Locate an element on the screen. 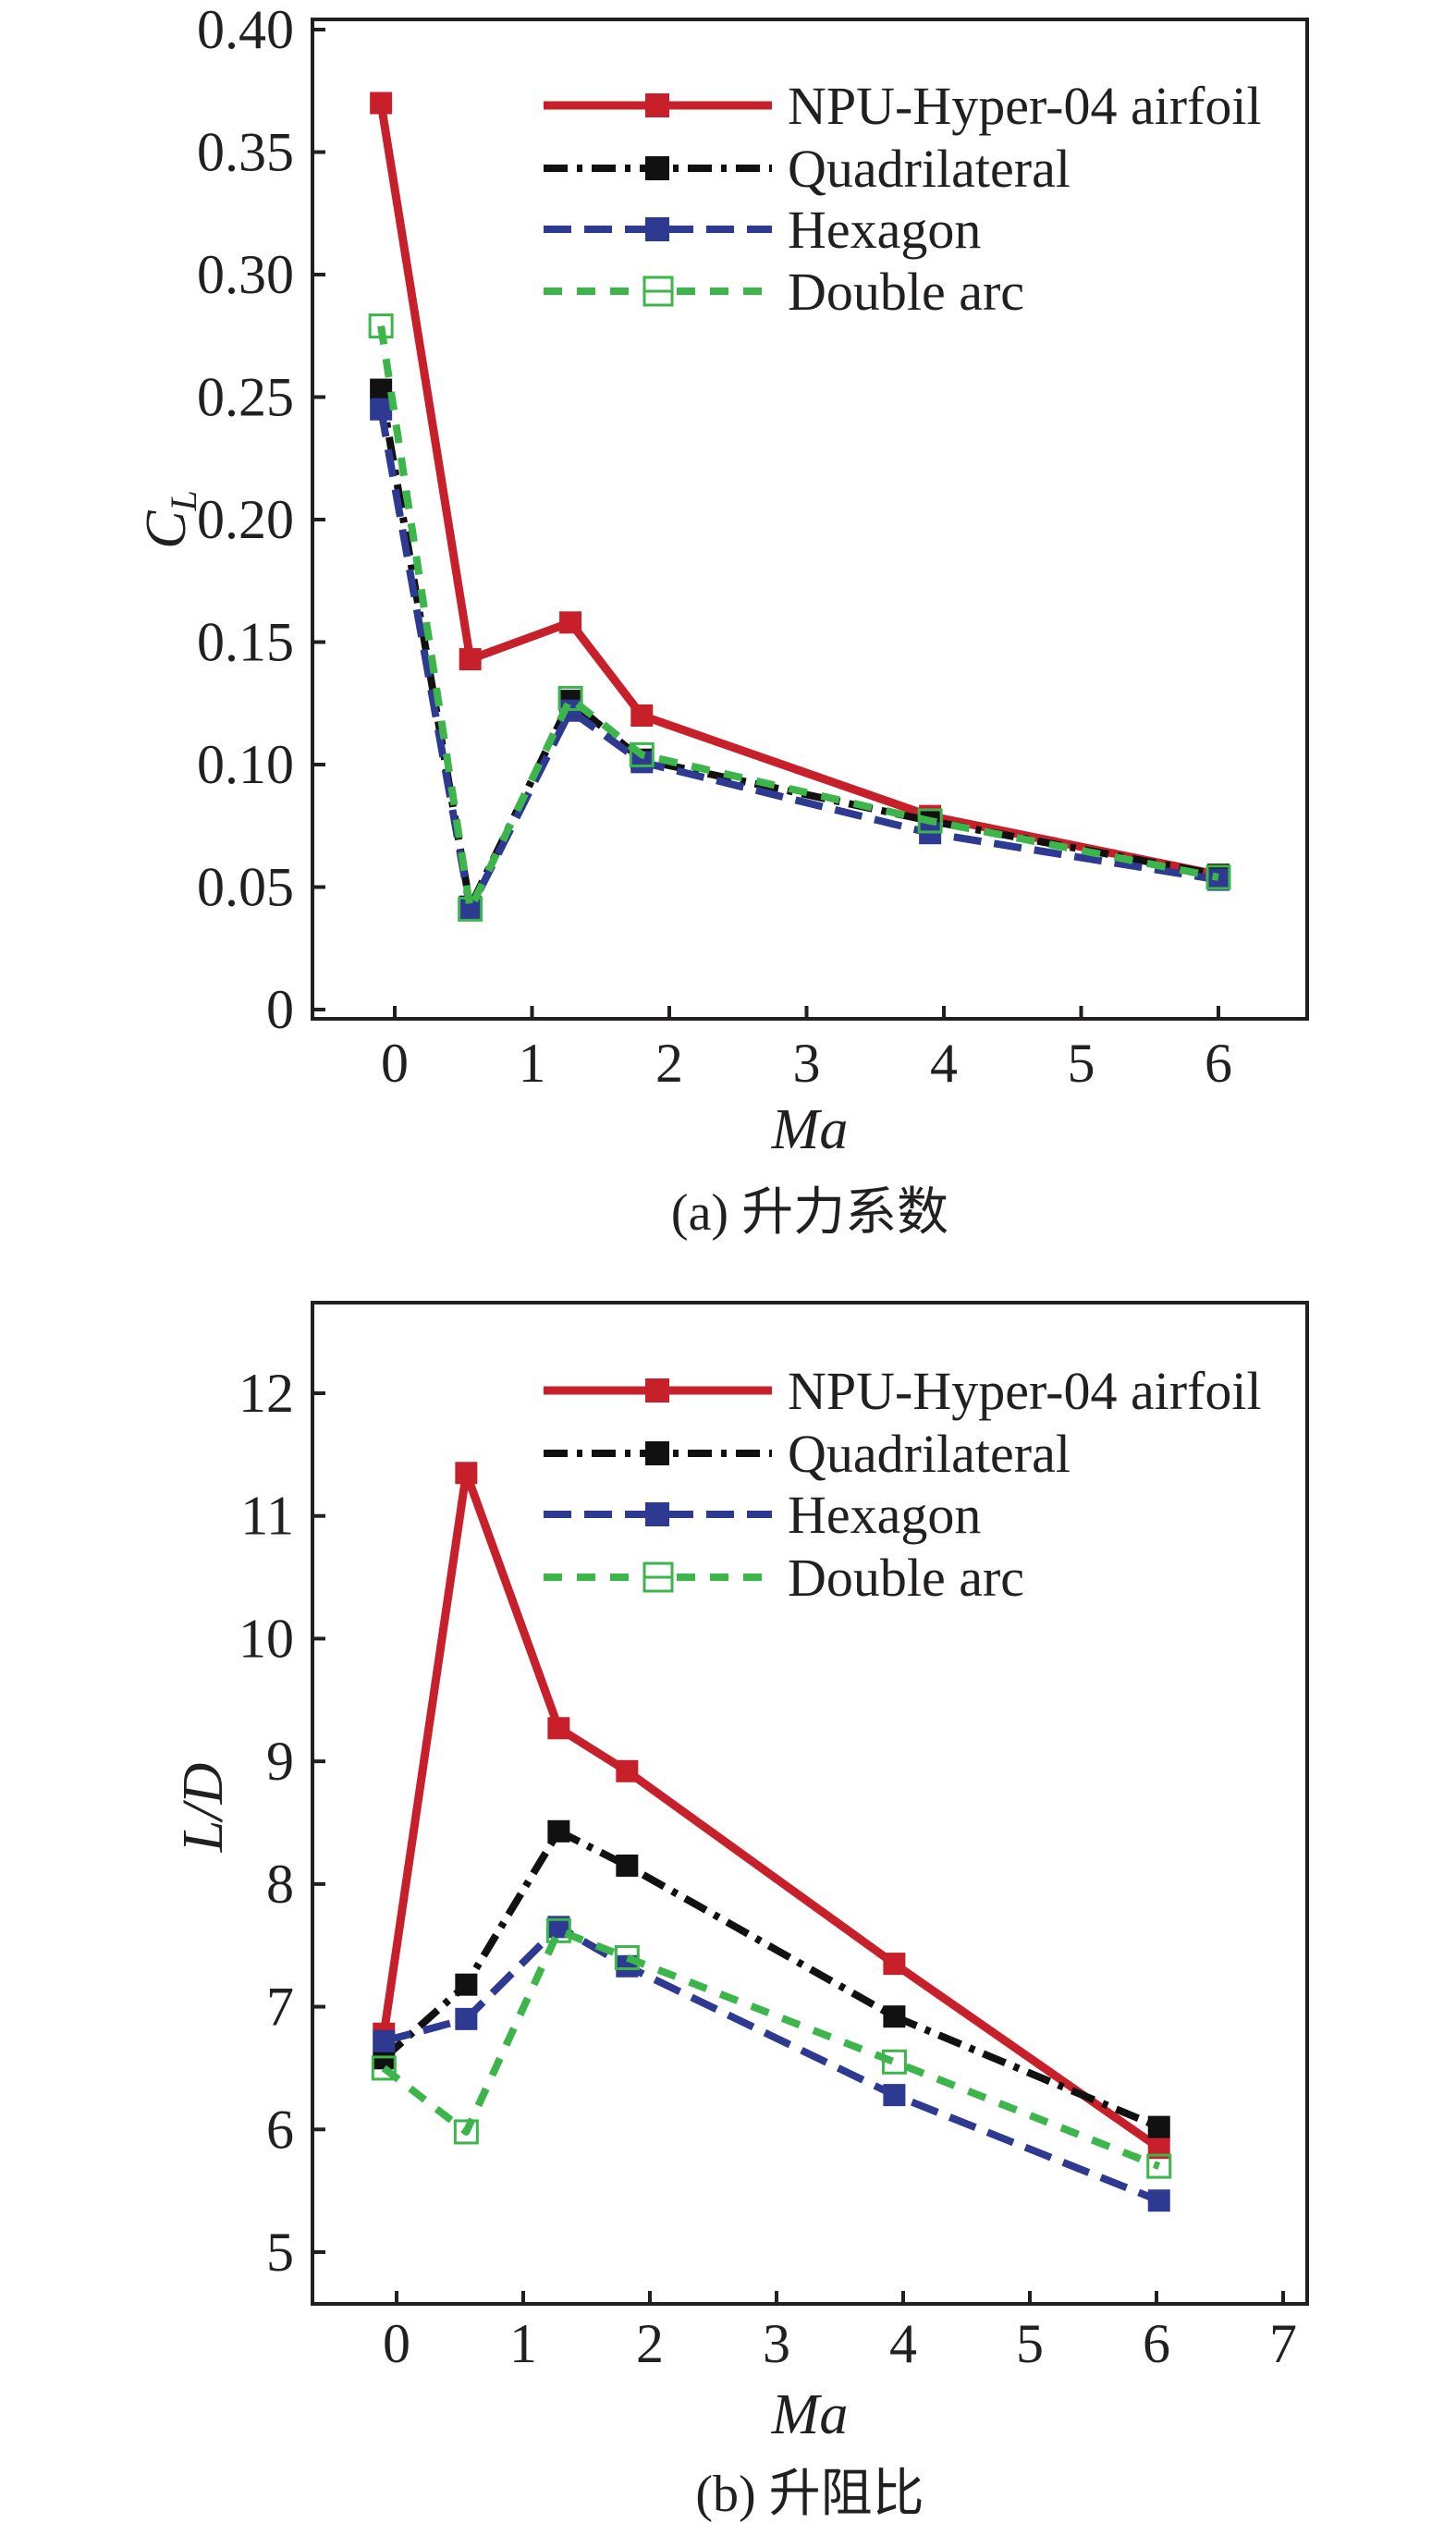 The height and width of the screenshot is (2523, 1456). y-tick-label: 6 is located at coordinates (280, 2129).